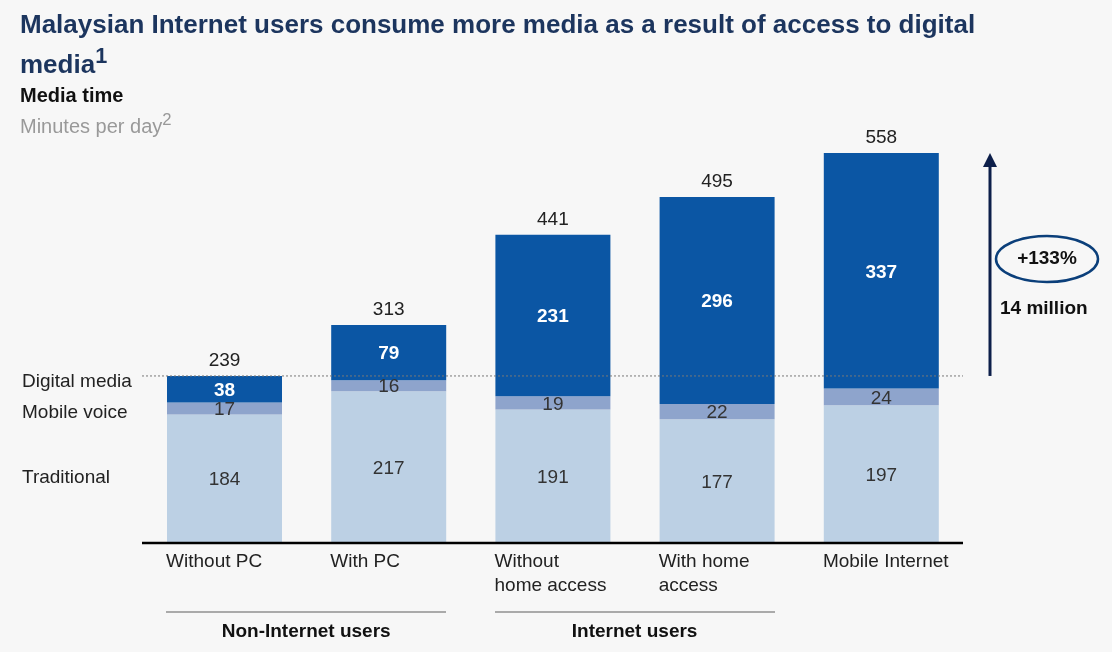 The image size is (1112, 652). What do you see at coordinates (224, 409) in the screenshot?
I see `data-label: 17` at bounding box center [224, 409].